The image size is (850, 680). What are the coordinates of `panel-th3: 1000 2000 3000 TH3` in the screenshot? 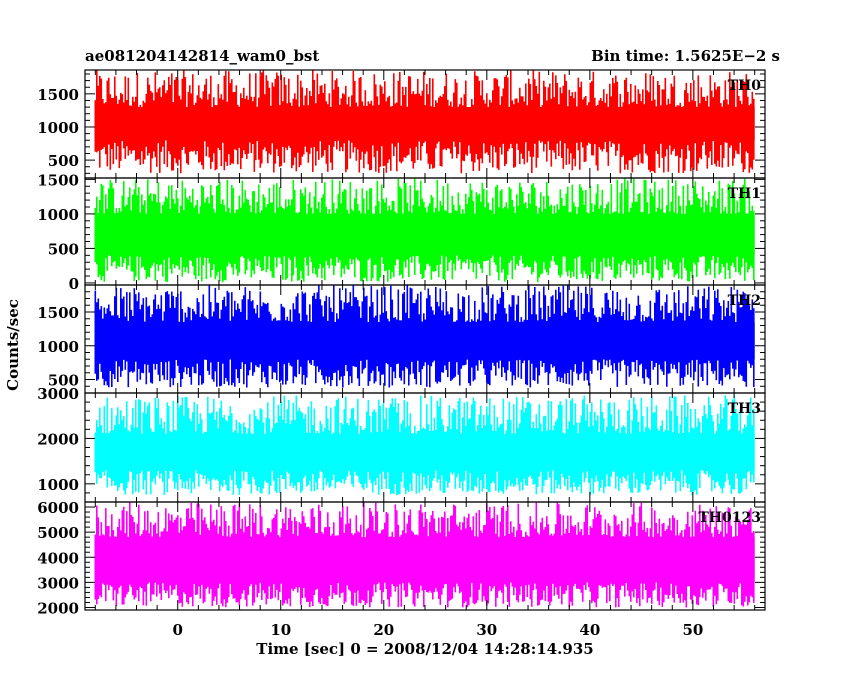 It's located at (401, 444).